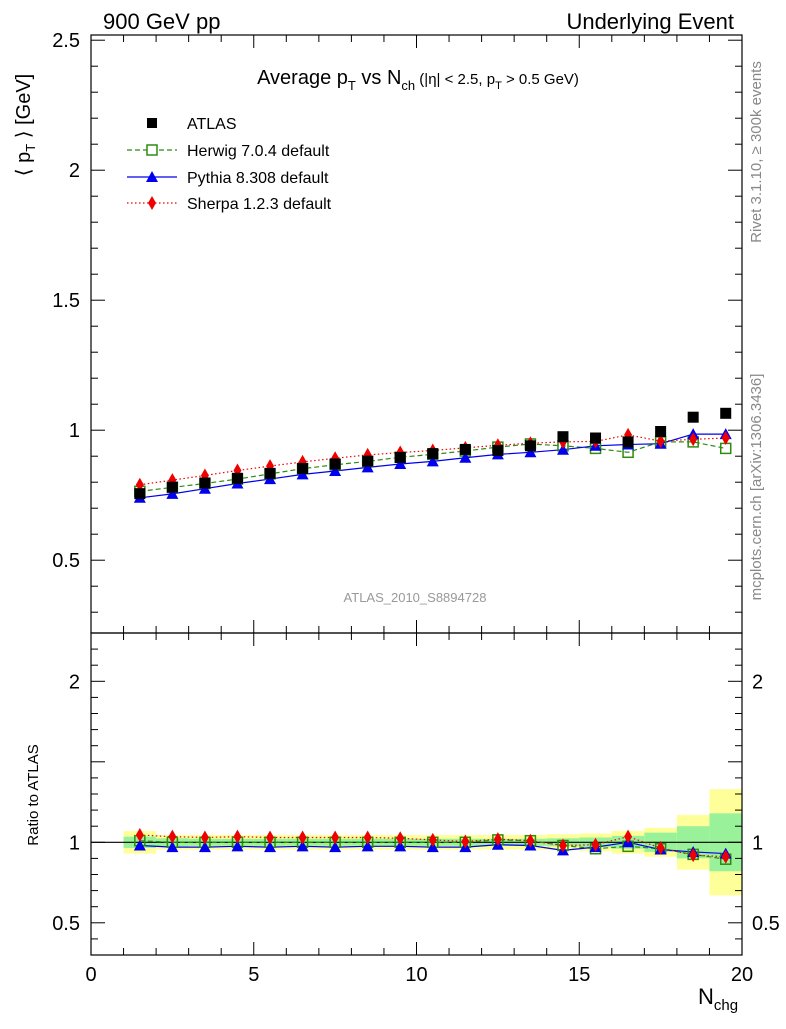 The width and height of the screenshot is (786, 1029). What do you see at coordinates (766, 924) in the screenshot?
I see `ratio-y-tick-label-right: 0.5` at bounding box center [766, 924].